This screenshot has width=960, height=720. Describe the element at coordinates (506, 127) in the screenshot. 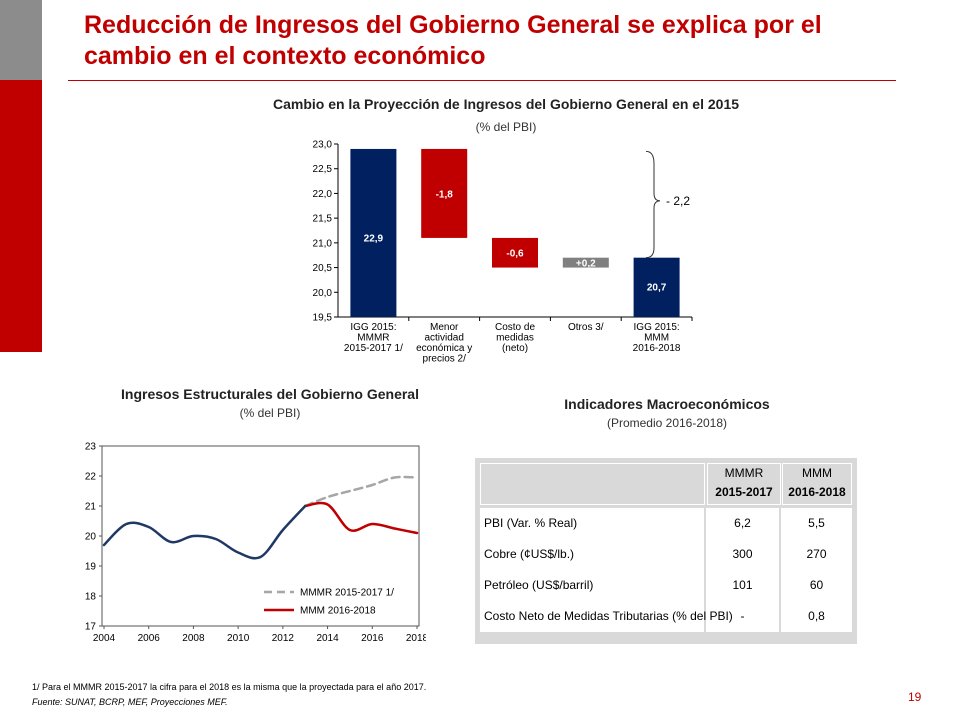

I see `waterfall-chart-subtitle: (% del PBI)` at that location.